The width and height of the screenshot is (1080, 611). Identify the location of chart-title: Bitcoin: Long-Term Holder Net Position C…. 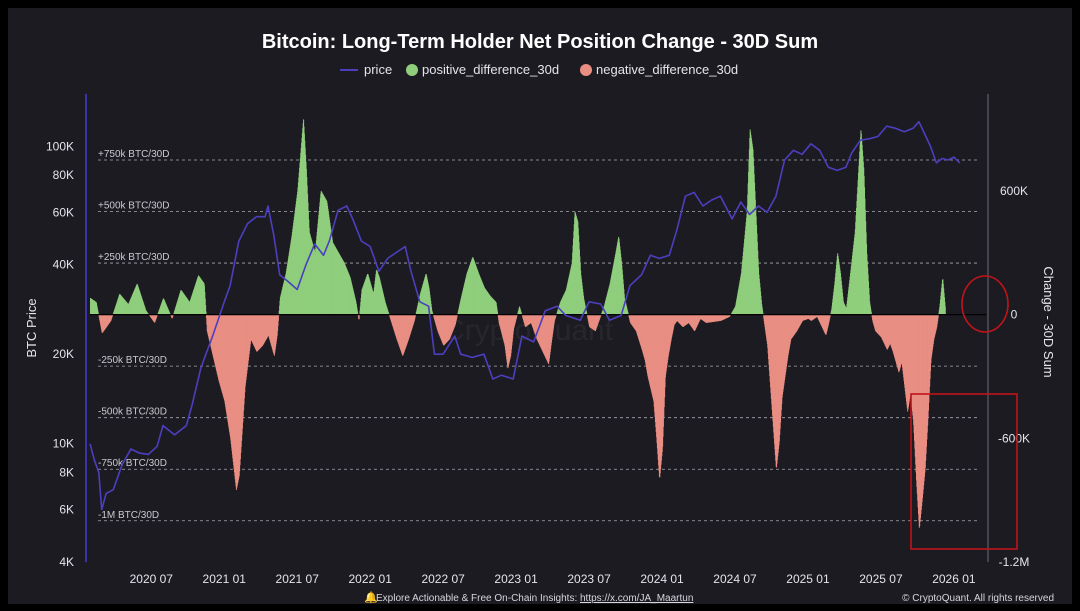
(540, 42).